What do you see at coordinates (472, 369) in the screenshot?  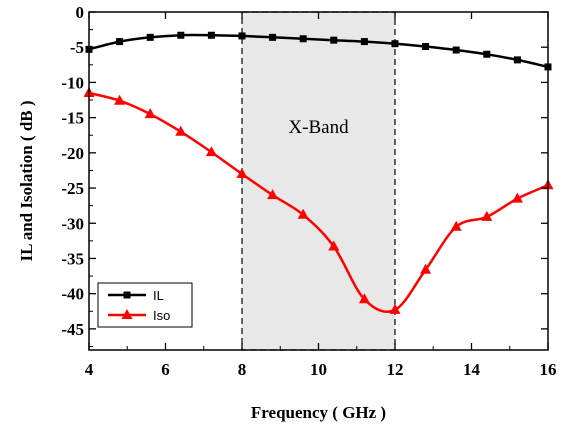 I see `x-tick-label: 14` at bounding box center [472, 369].